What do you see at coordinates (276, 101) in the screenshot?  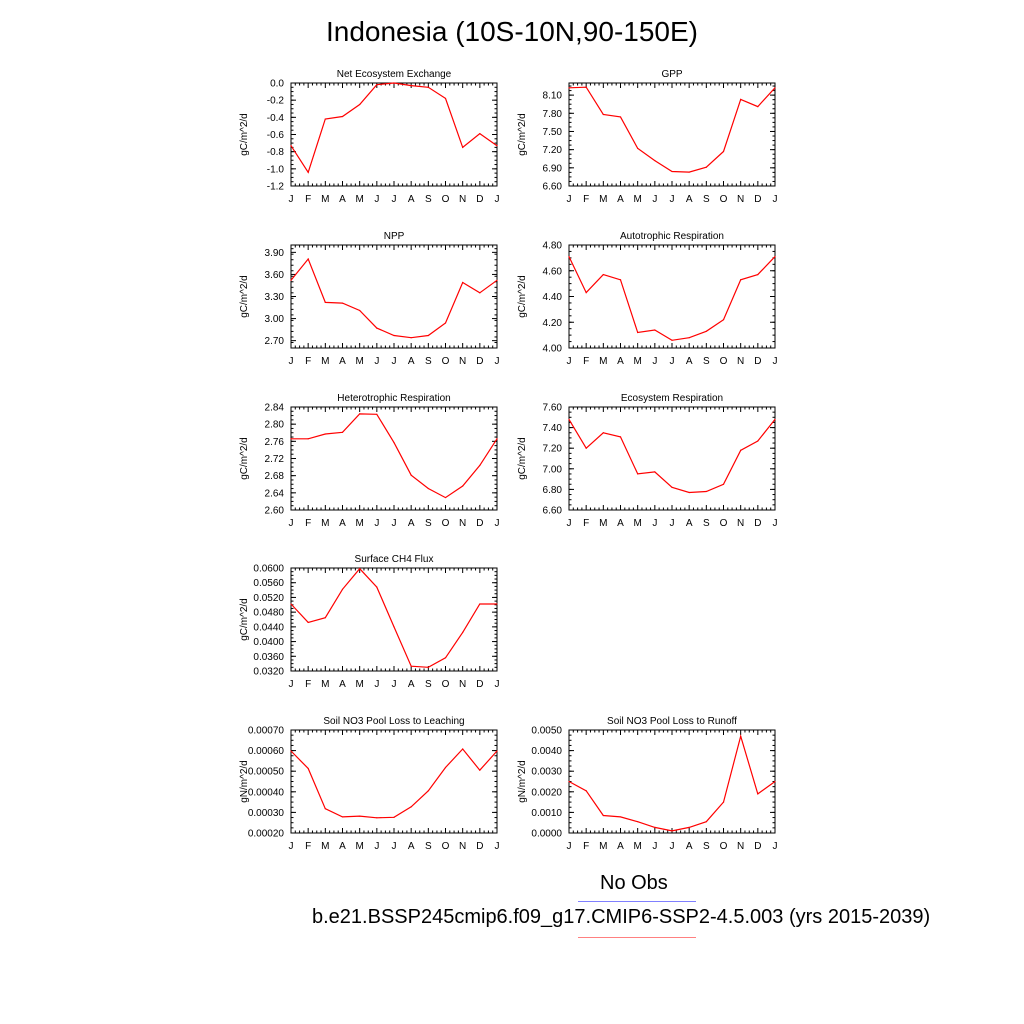 I see `y-tick-label: -0.2` at bounding box center [276, 101].